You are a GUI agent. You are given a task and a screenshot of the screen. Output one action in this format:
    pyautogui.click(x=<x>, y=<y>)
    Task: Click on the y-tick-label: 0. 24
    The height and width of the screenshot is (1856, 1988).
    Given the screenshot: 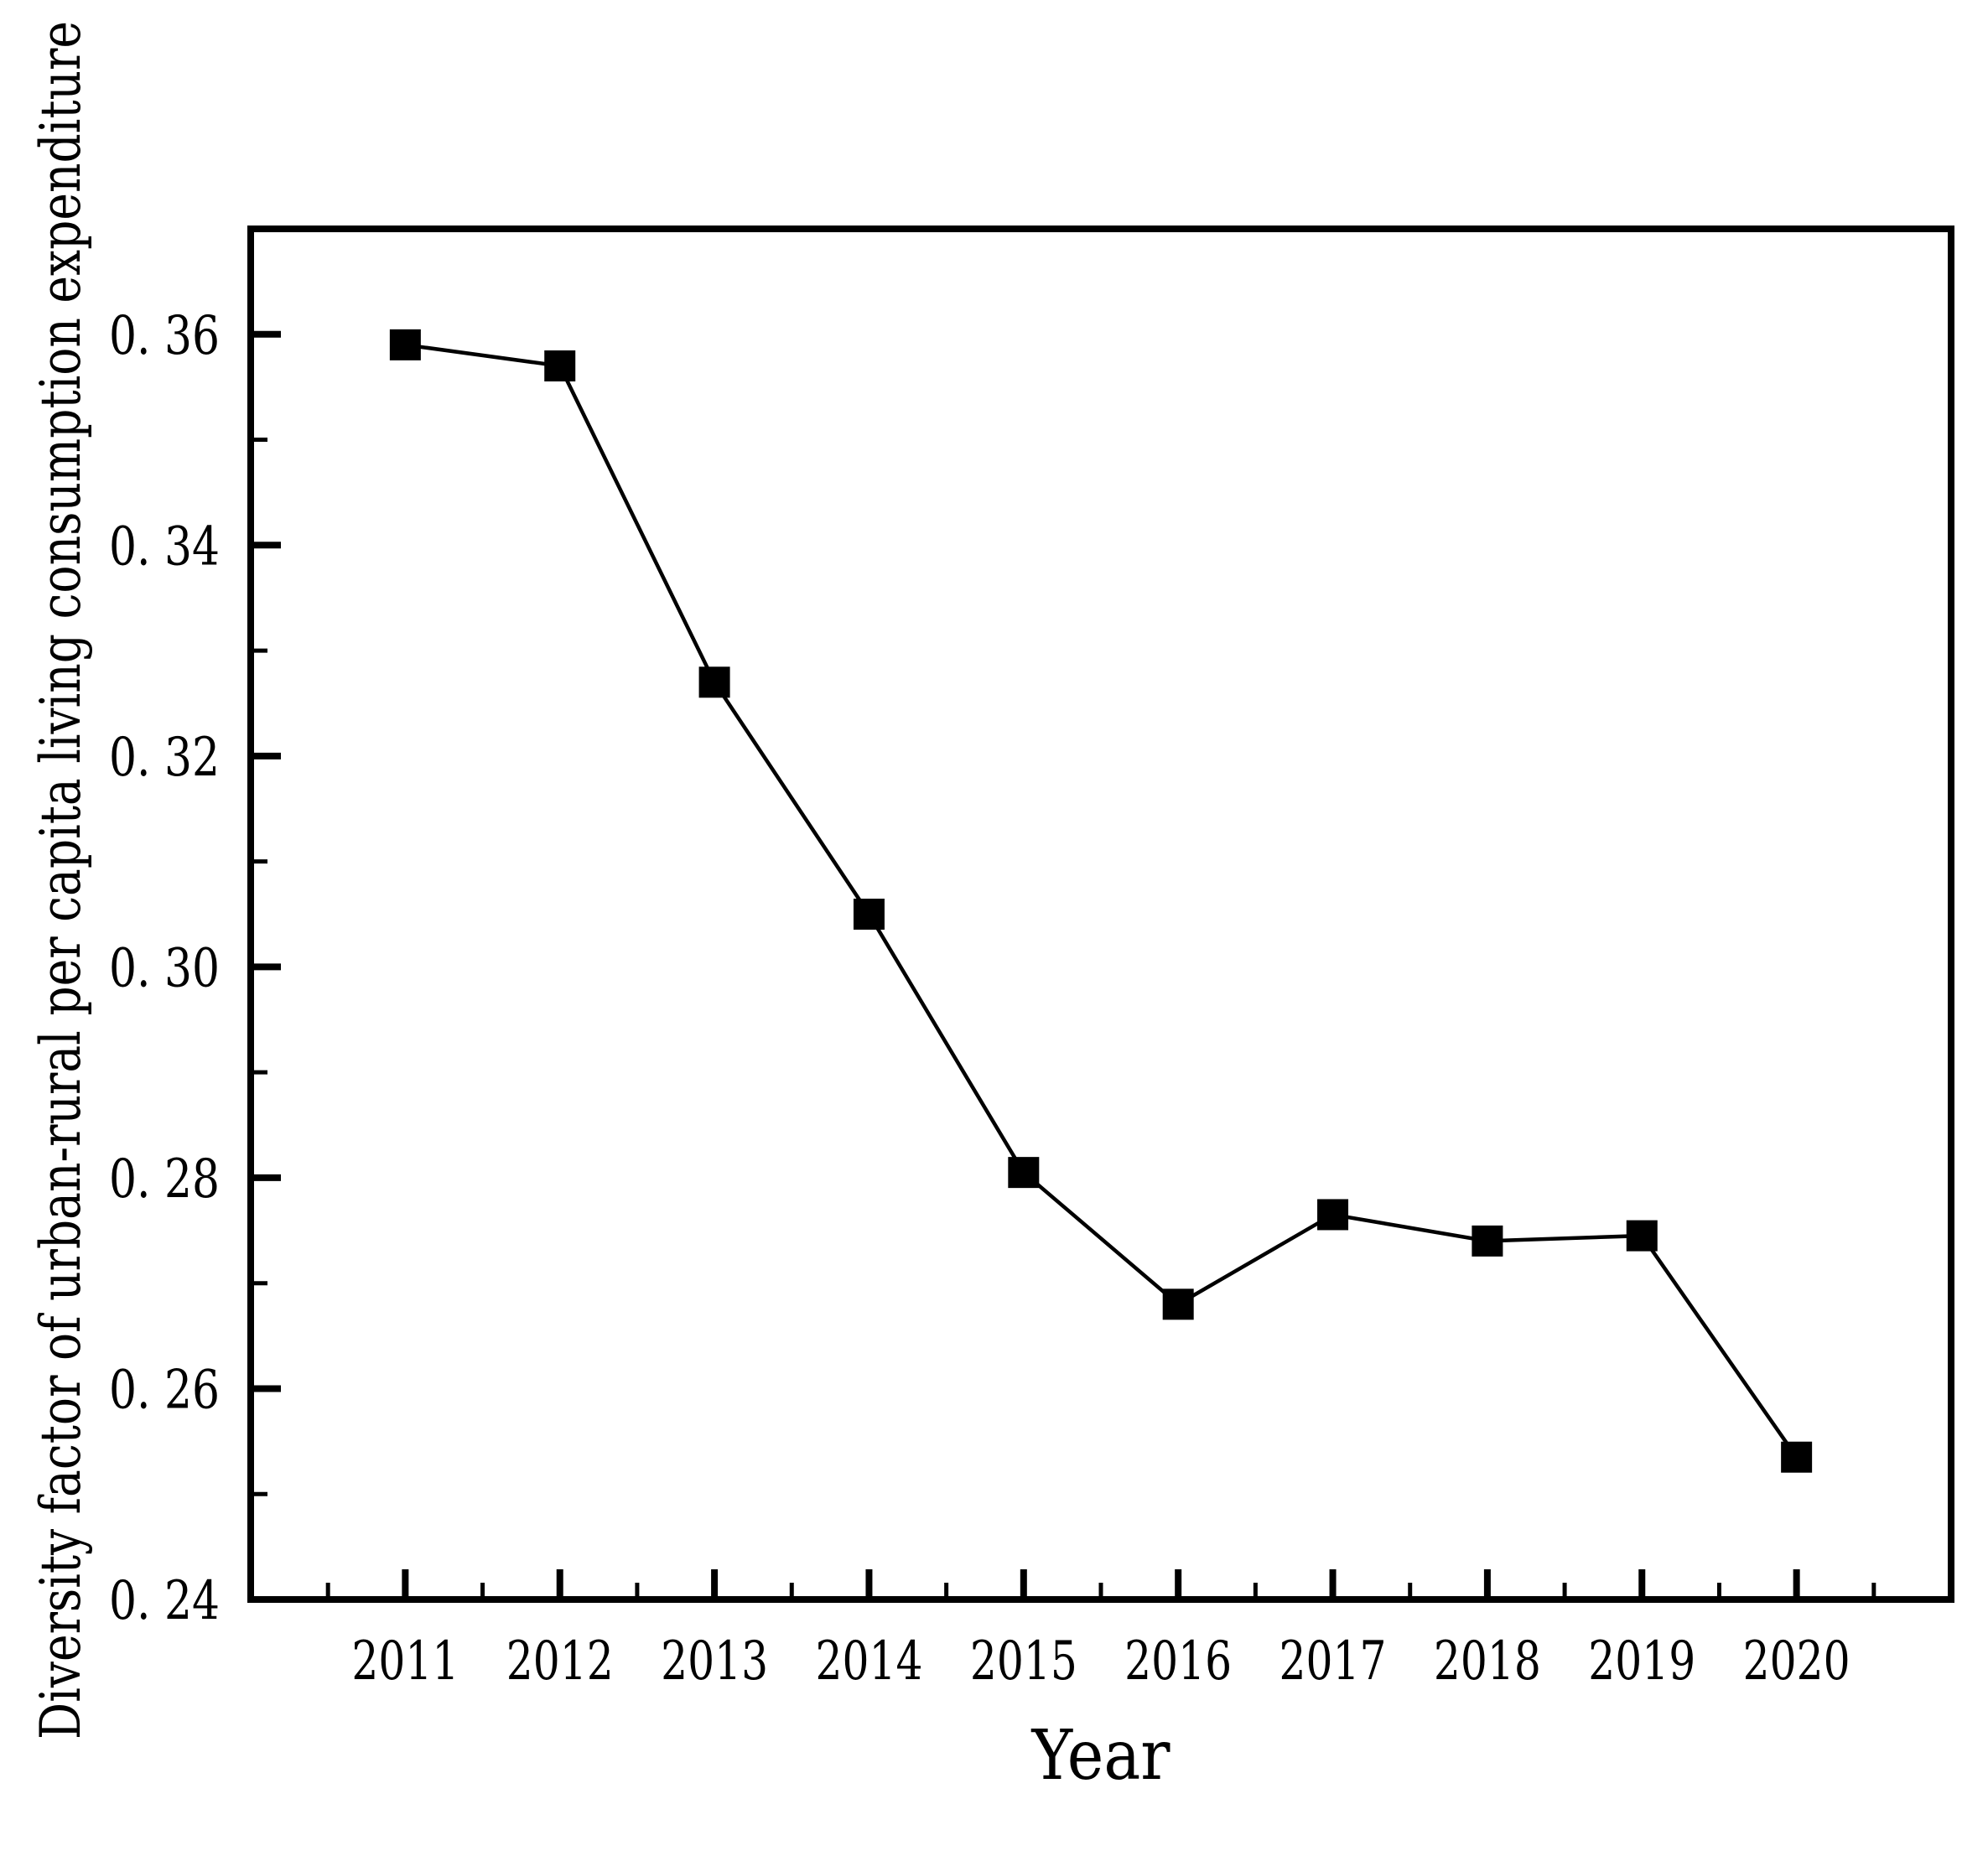 What is the action you would take?
    pyautogui.click(x=164, y=1601)
    